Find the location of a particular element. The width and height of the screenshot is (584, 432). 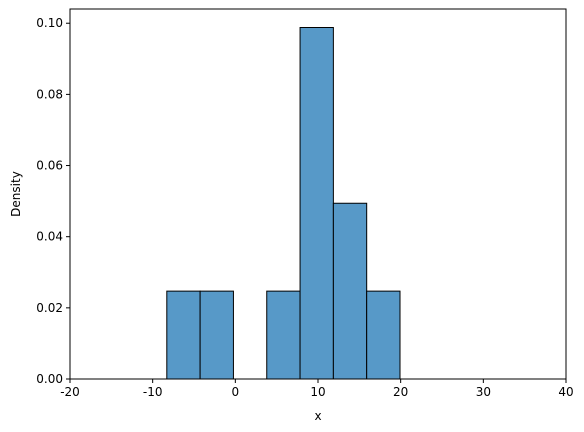

x-tick-label: 20 is located at coordinates (400, 392).